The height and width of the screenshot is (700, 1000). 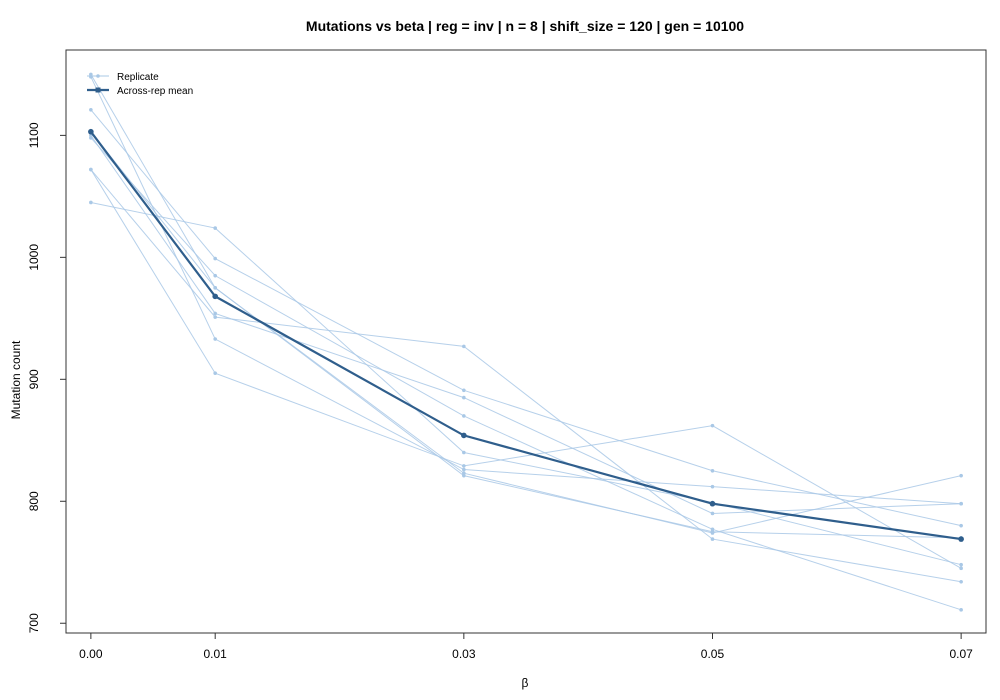 What do you see at coordinates (155, 91) in the screenshot?
I see `legend-label-mean: Across-rep mean` at bounding box center [155, 91].